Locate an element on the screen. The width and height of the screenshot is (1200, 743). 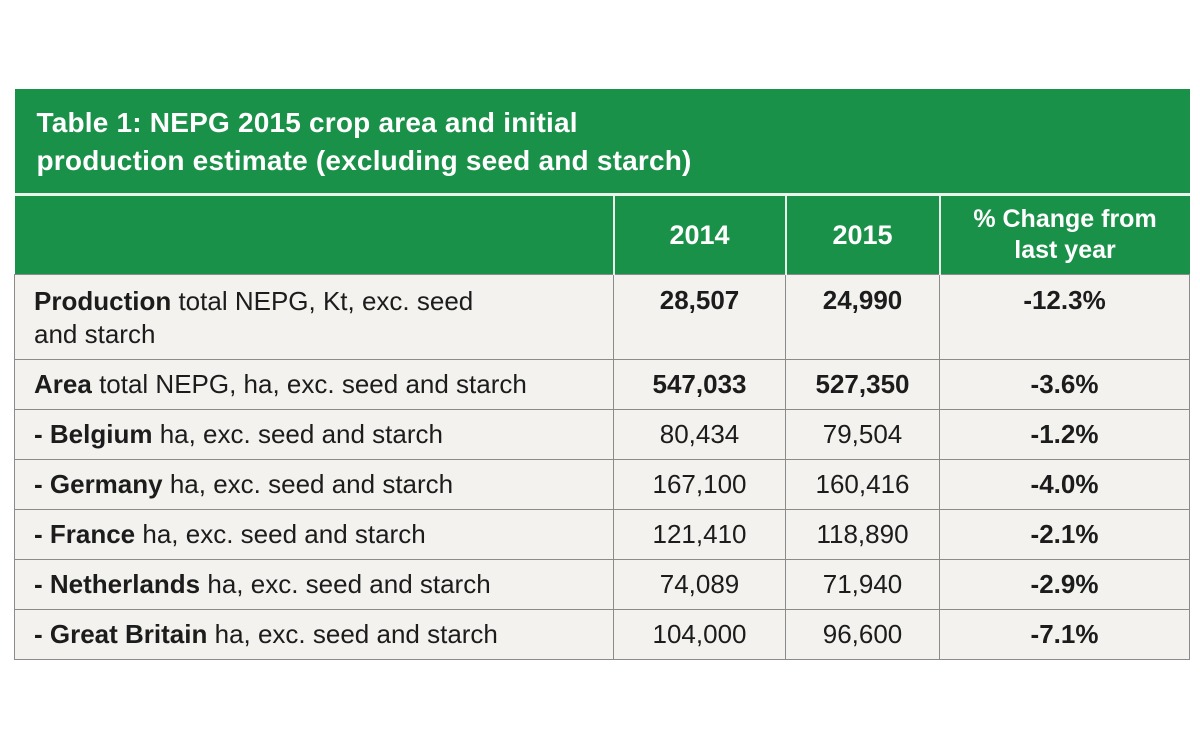
column-header-change: % Change from last year is located at coordinates (1064, 234).